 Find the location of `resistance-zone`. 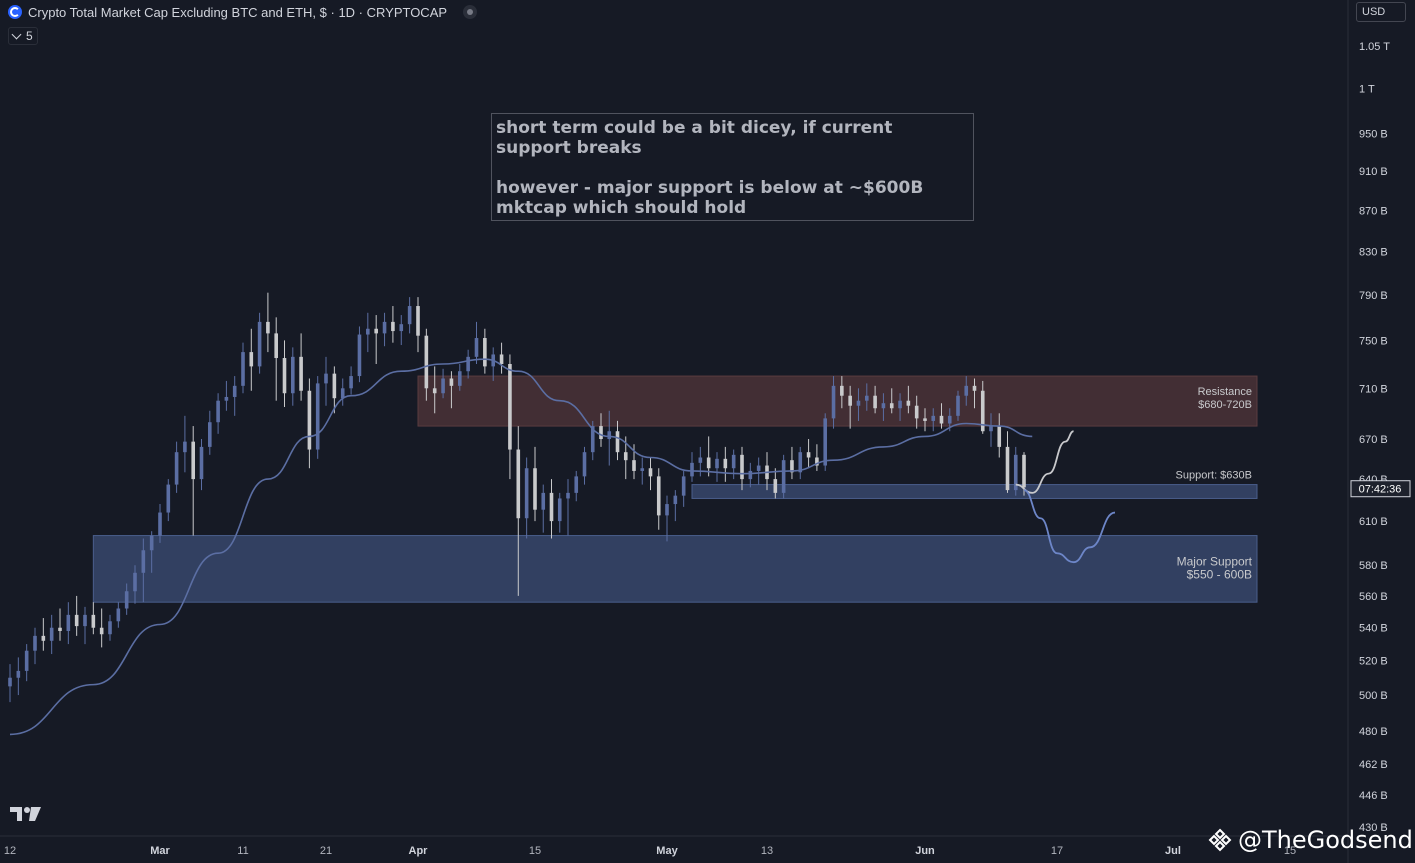

resistance-zone is located at coordinates (837, 401).